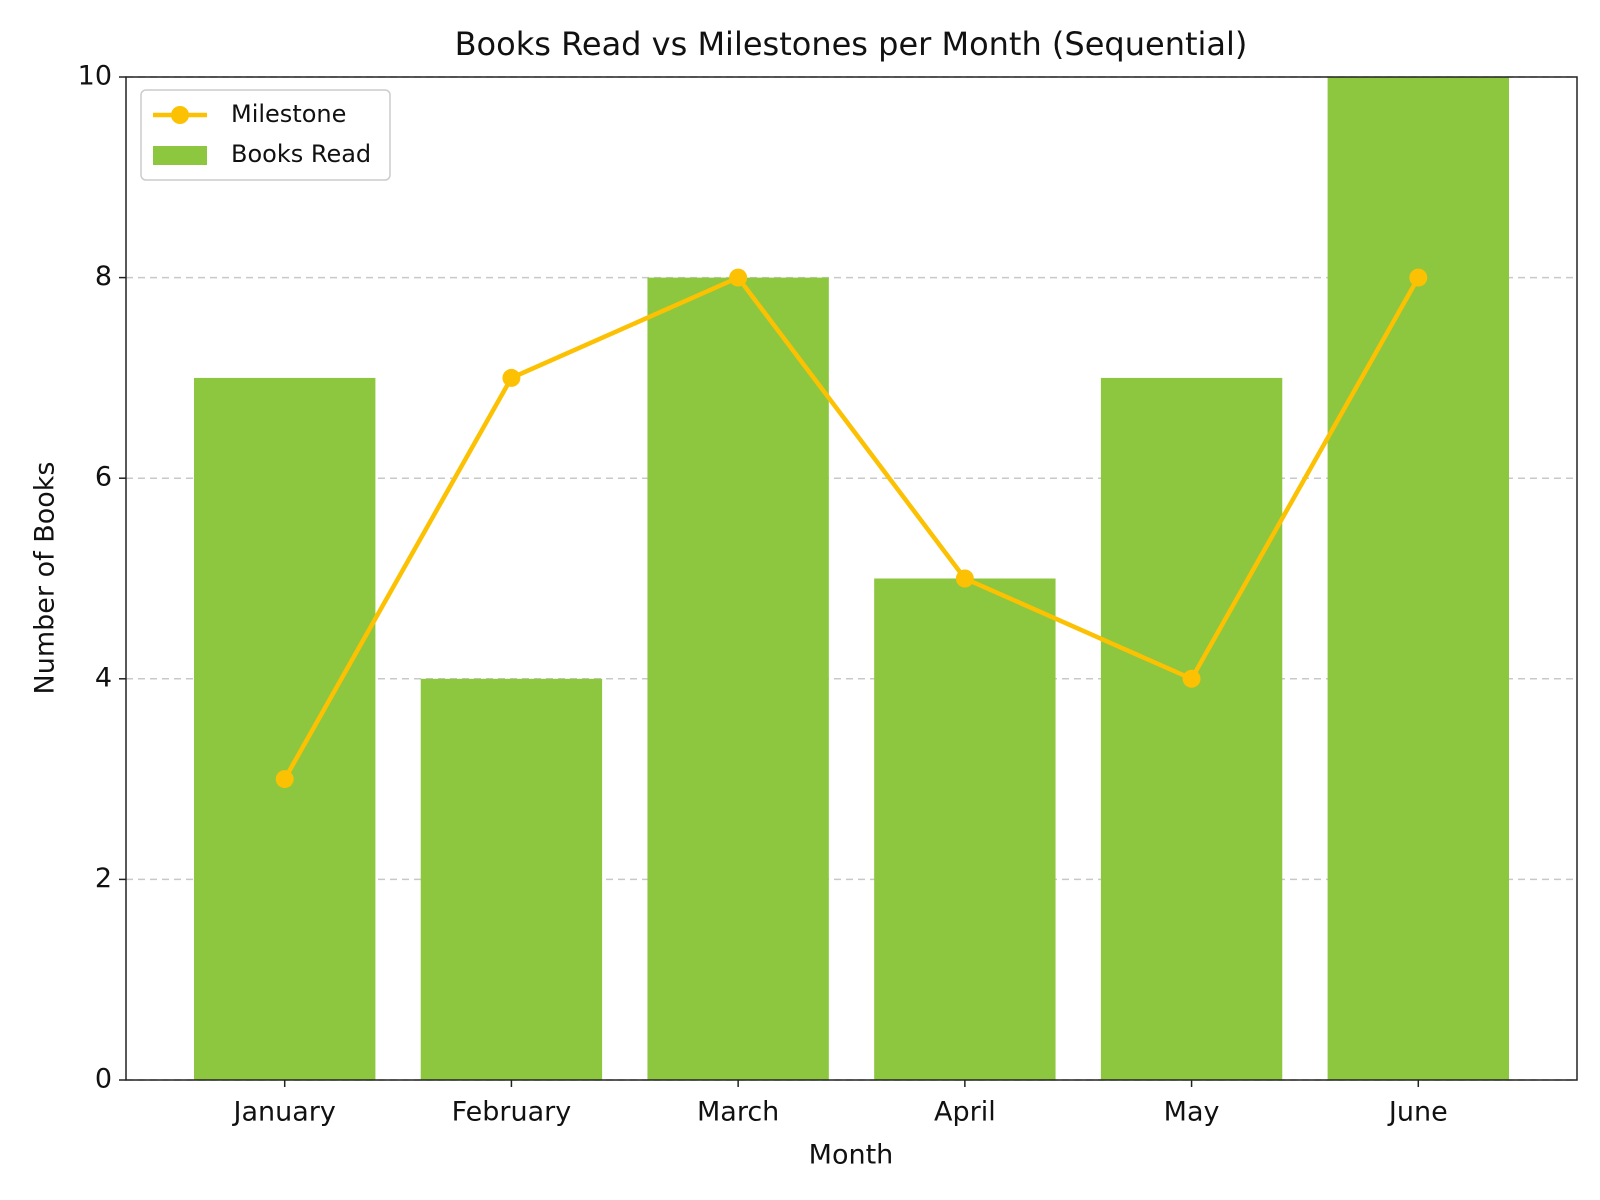 This screenshot has height=1200, width=1600. I want to click on x-axis-label: Month, so click(851, 1155).